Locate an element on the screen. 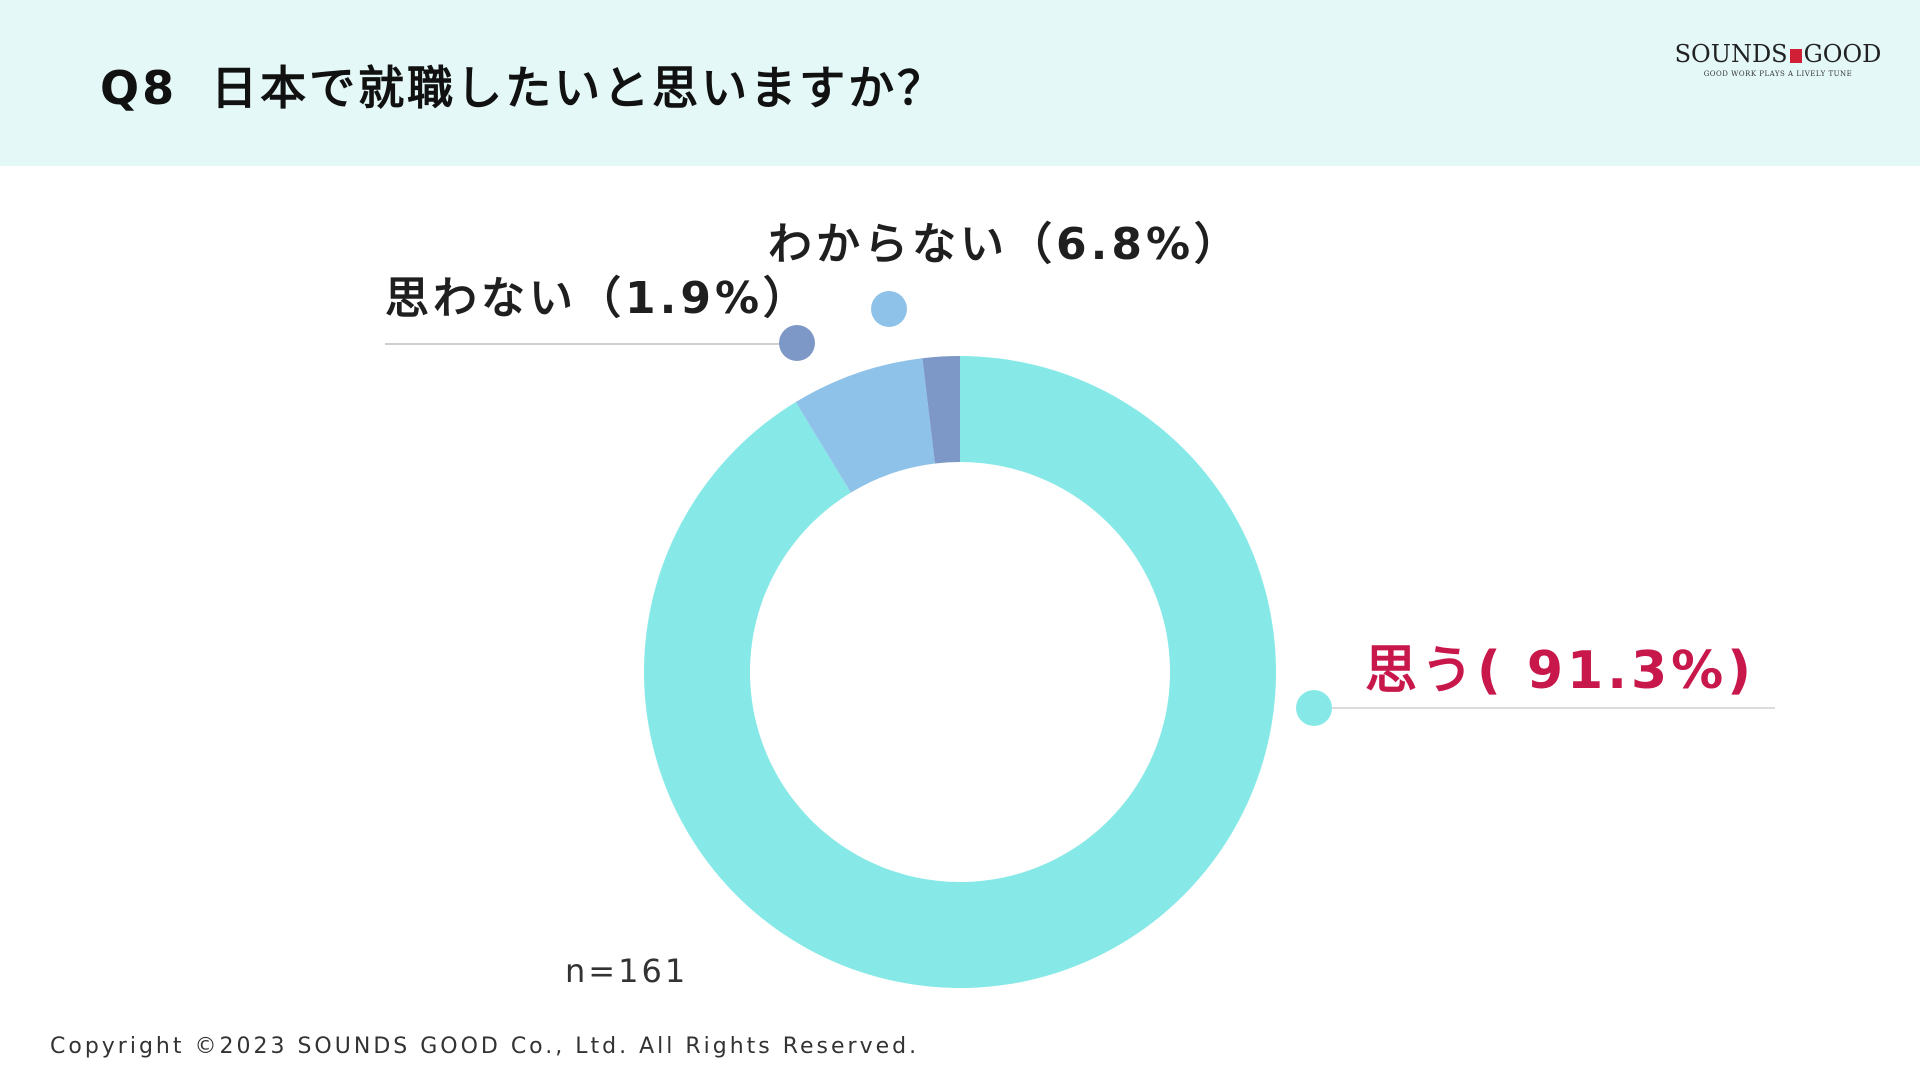 The width and height of the screenshot is (1920, 1080). slice-label-omou: 思う( 91.3%) is located at coordinates (1560, 671).